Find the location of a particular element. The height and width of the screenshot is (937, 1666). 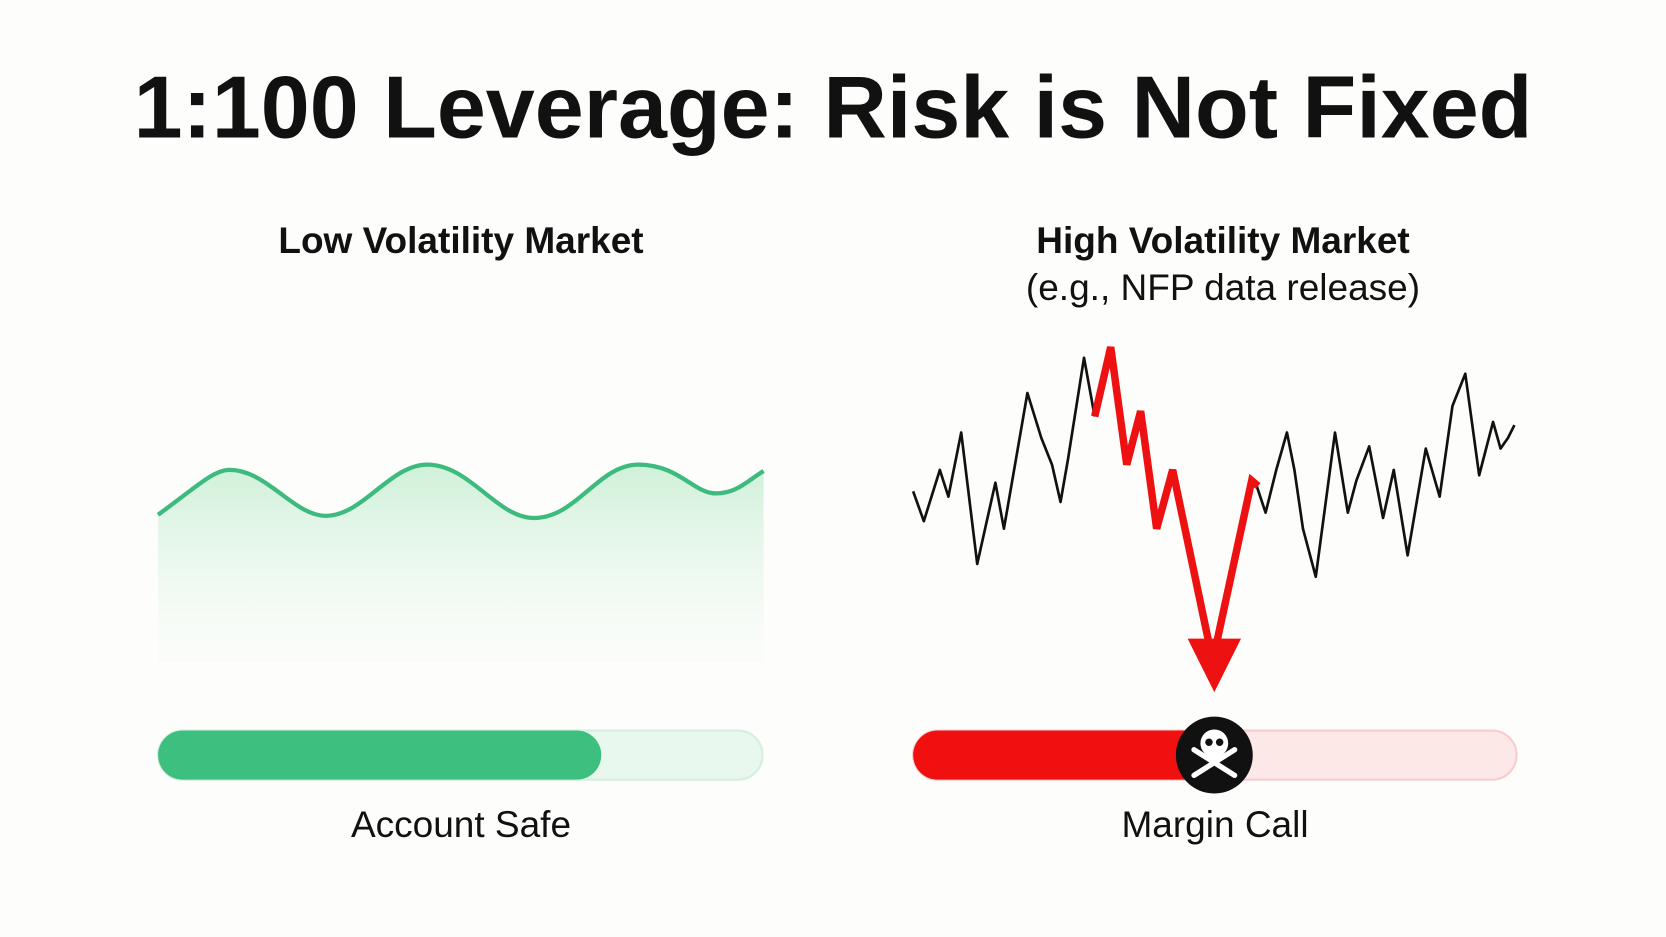

wave-area is located at coordinates (461, 563).